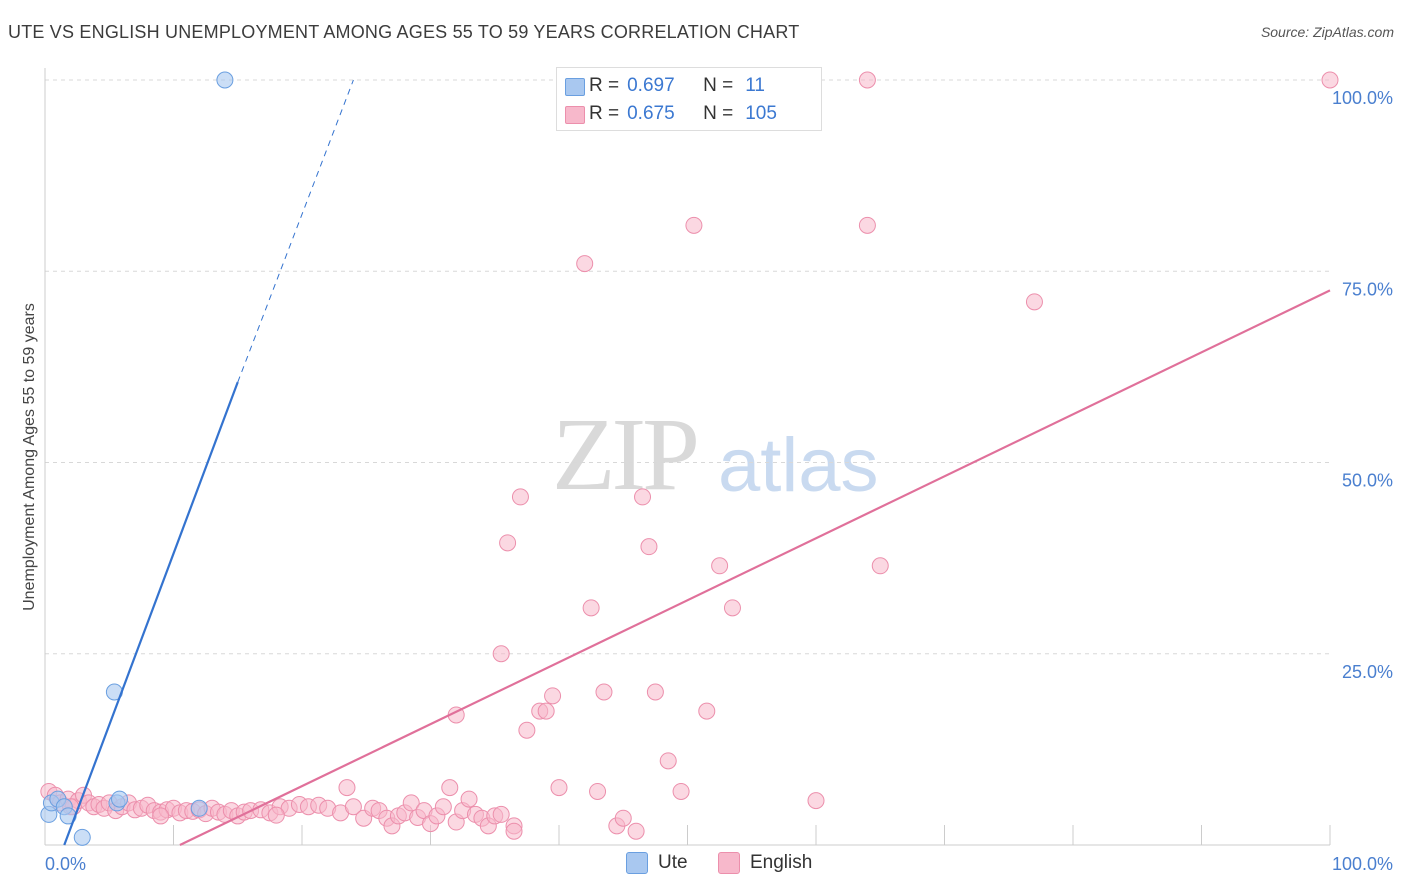  I want to click on legend-english-n-value: 105, so click(761, 113).